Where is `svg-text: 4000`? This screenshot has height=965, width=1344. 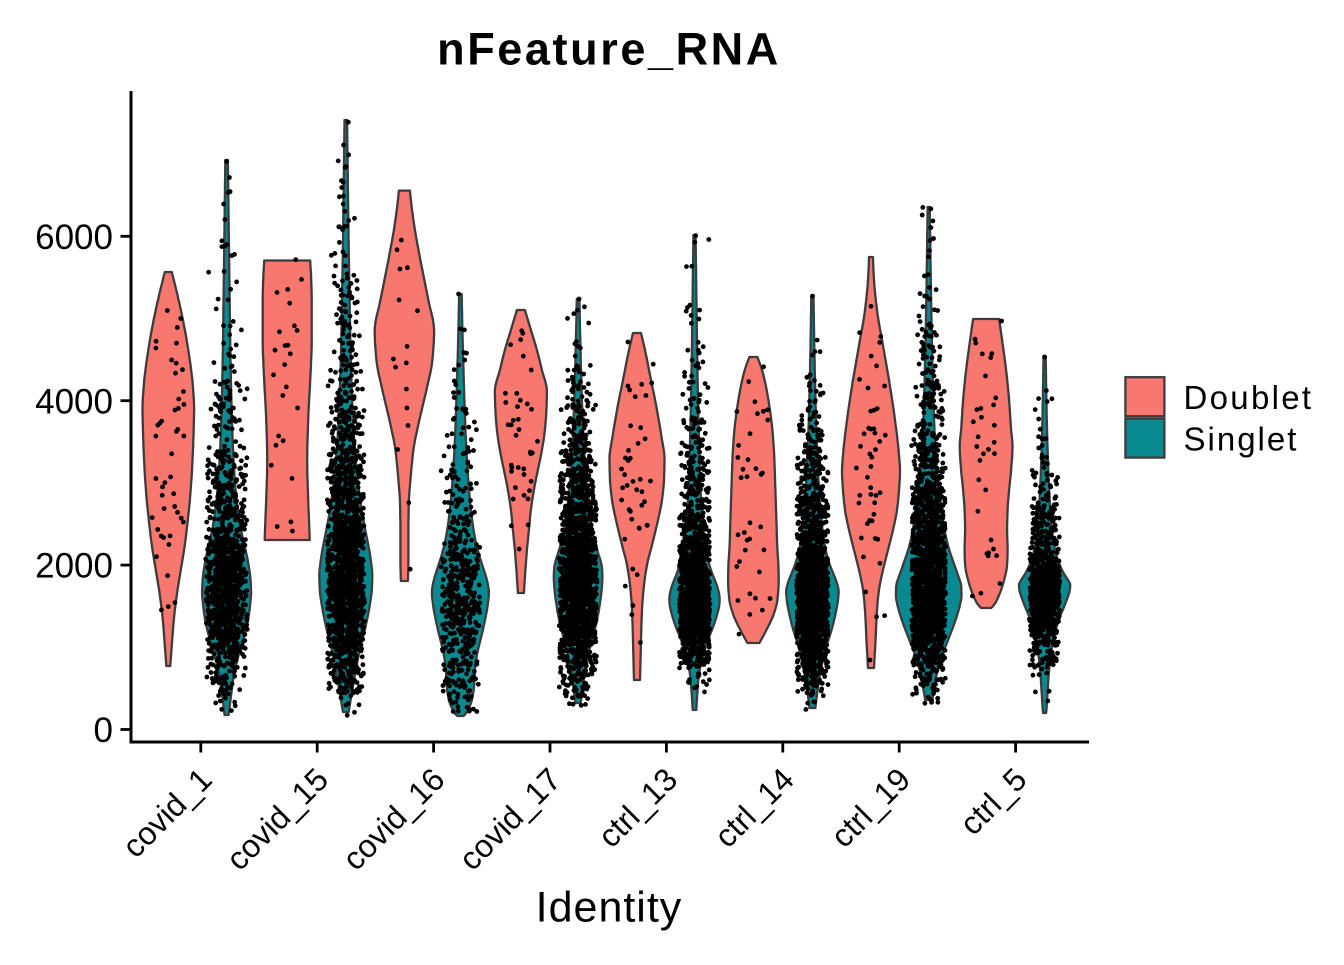 svg-text: 4000 is located at coordinates (74, 401).